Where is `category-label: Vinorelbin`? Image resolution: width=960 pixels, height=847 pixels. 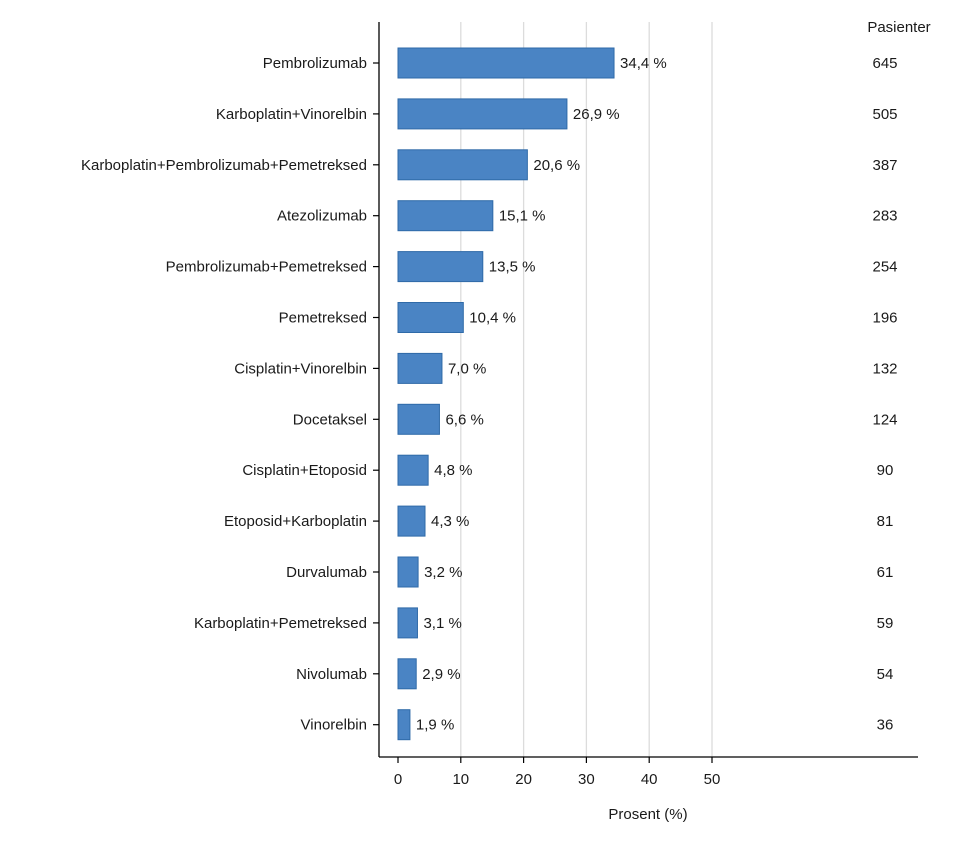 category-label: Vinorelbin is located at coordinates (334, 725).